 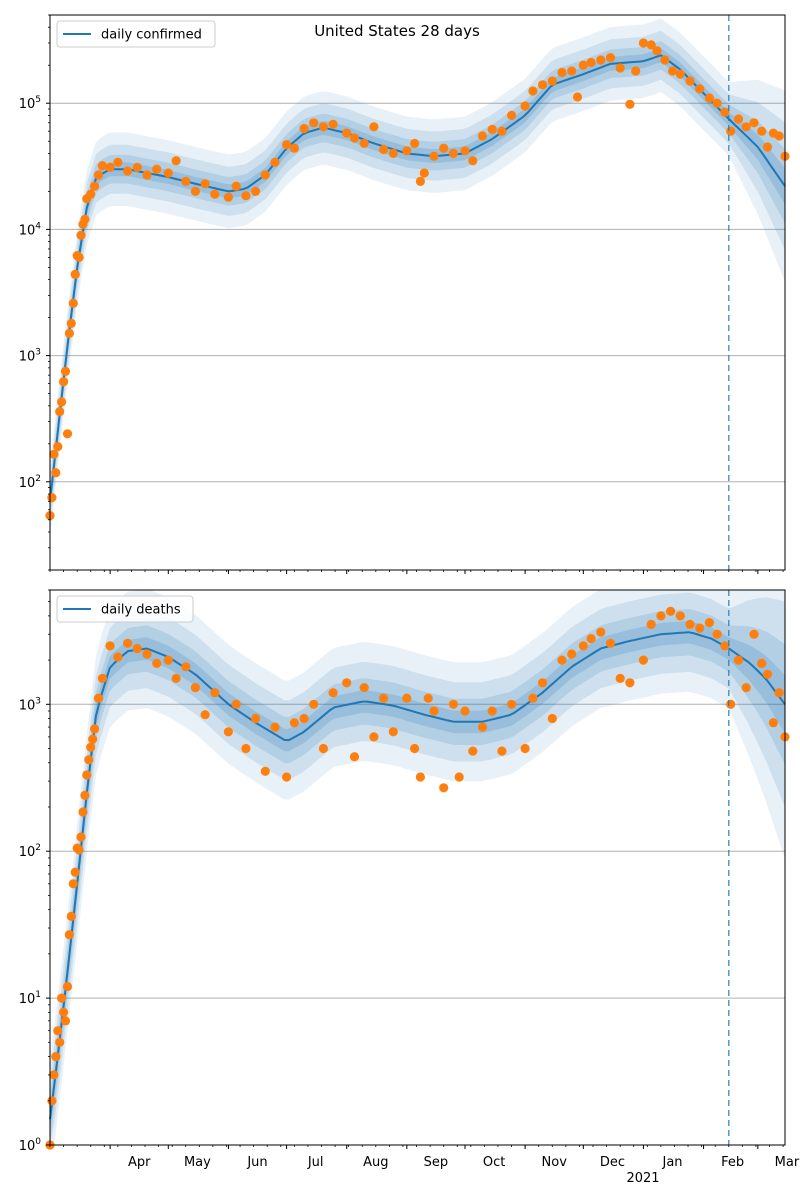 I want to click on x-tick-label: Nov, so click(x=555, y=1162).